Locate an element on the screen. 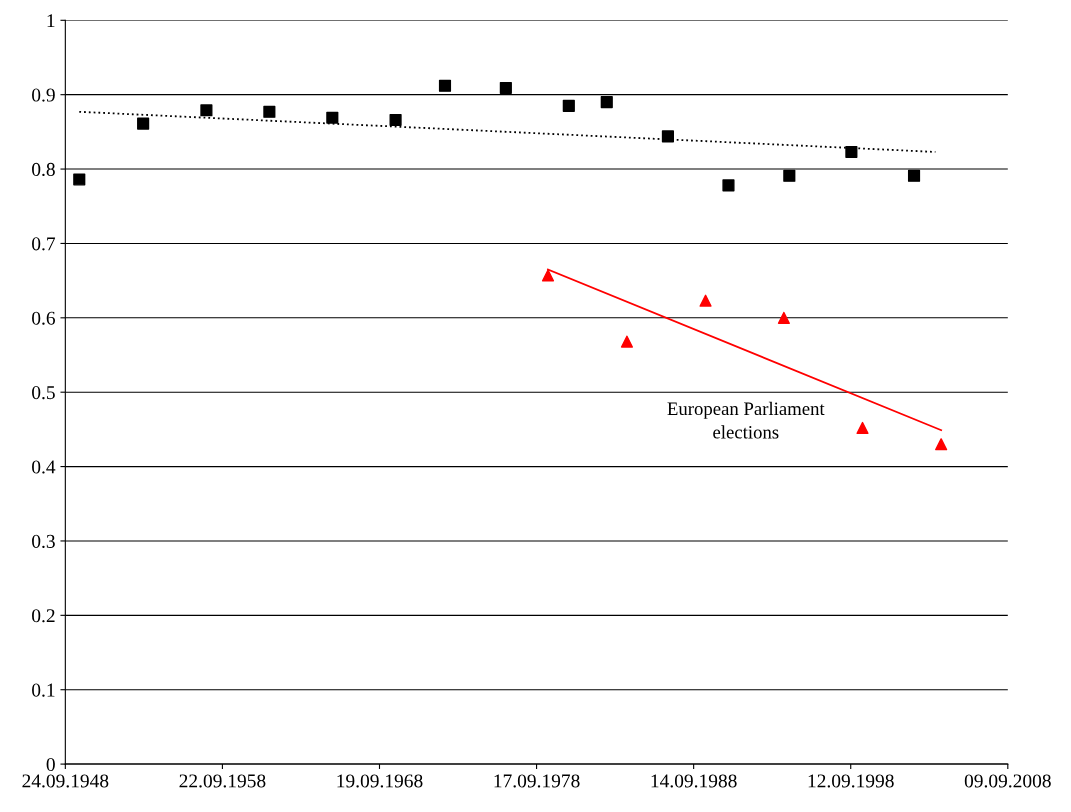 The width and height of the screenshot is (1071, 812). y-tick-label: 0.6 is located at coordinates (44, 318).